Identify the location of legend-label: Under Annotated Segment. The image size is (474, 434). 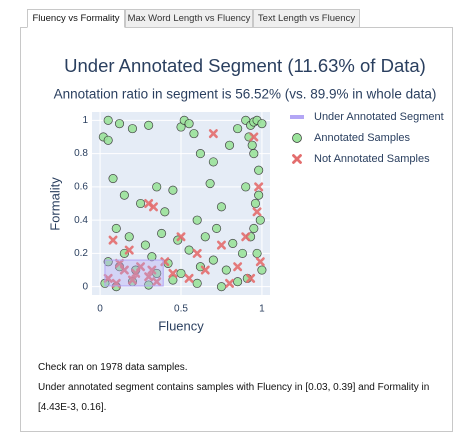
(379, 117).